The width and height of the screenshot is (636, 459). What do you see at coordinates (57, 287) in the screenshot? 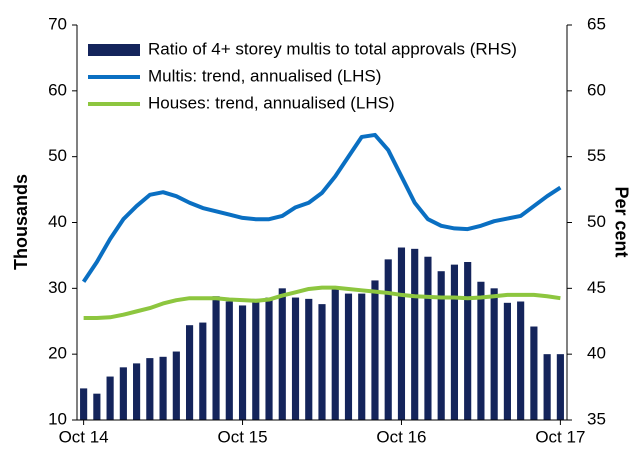
I see `y-tick-label: 30` at bounding box center [57, 287].